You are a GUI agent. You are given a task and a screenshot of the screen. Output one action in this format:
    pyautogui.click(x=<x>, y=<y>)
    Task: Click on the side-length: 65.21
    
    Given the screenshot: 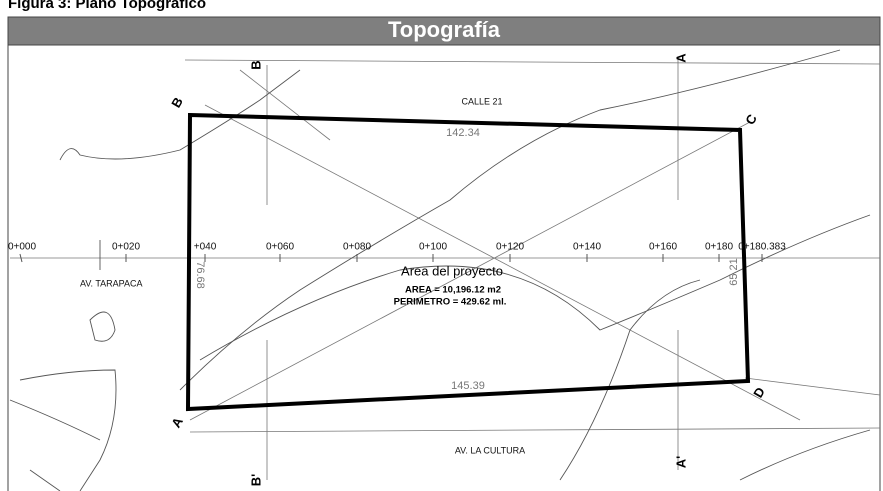 What is the action you would take?
    pyautogui.click(x=734, y=272)
    